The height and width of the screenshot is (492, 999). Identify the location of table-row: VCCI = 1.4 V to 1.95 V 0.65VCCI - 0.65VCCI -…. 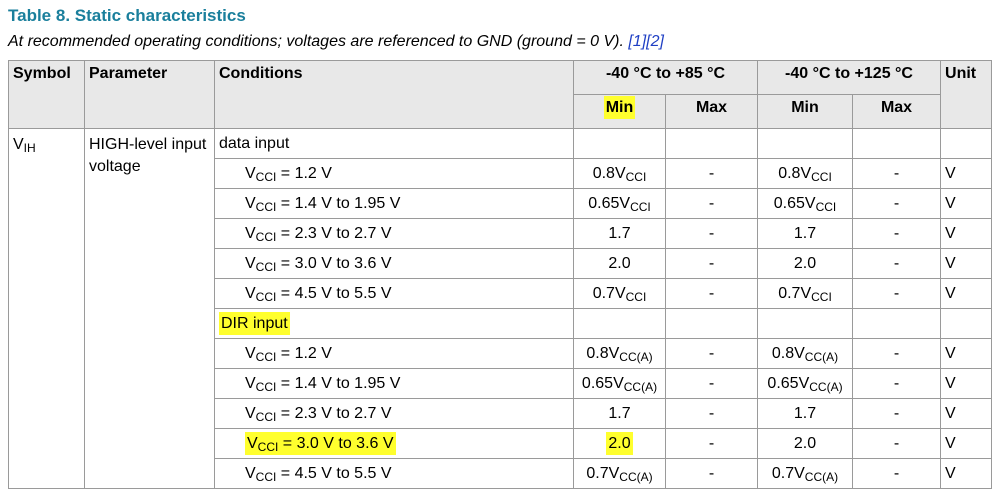
(501, 203).